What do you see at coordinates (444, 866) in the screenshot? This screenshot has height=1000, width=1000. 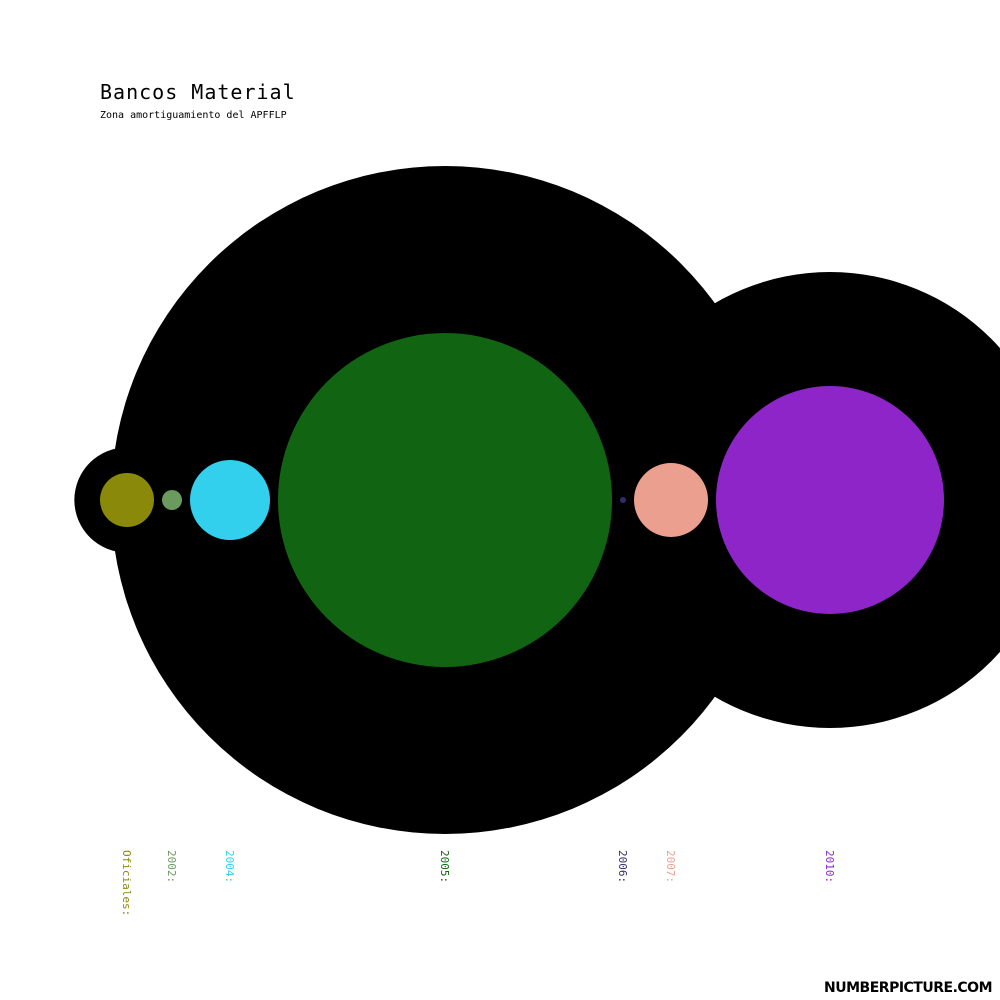 I see `bubble-label: 2005:` at bounding box center [444, 866].